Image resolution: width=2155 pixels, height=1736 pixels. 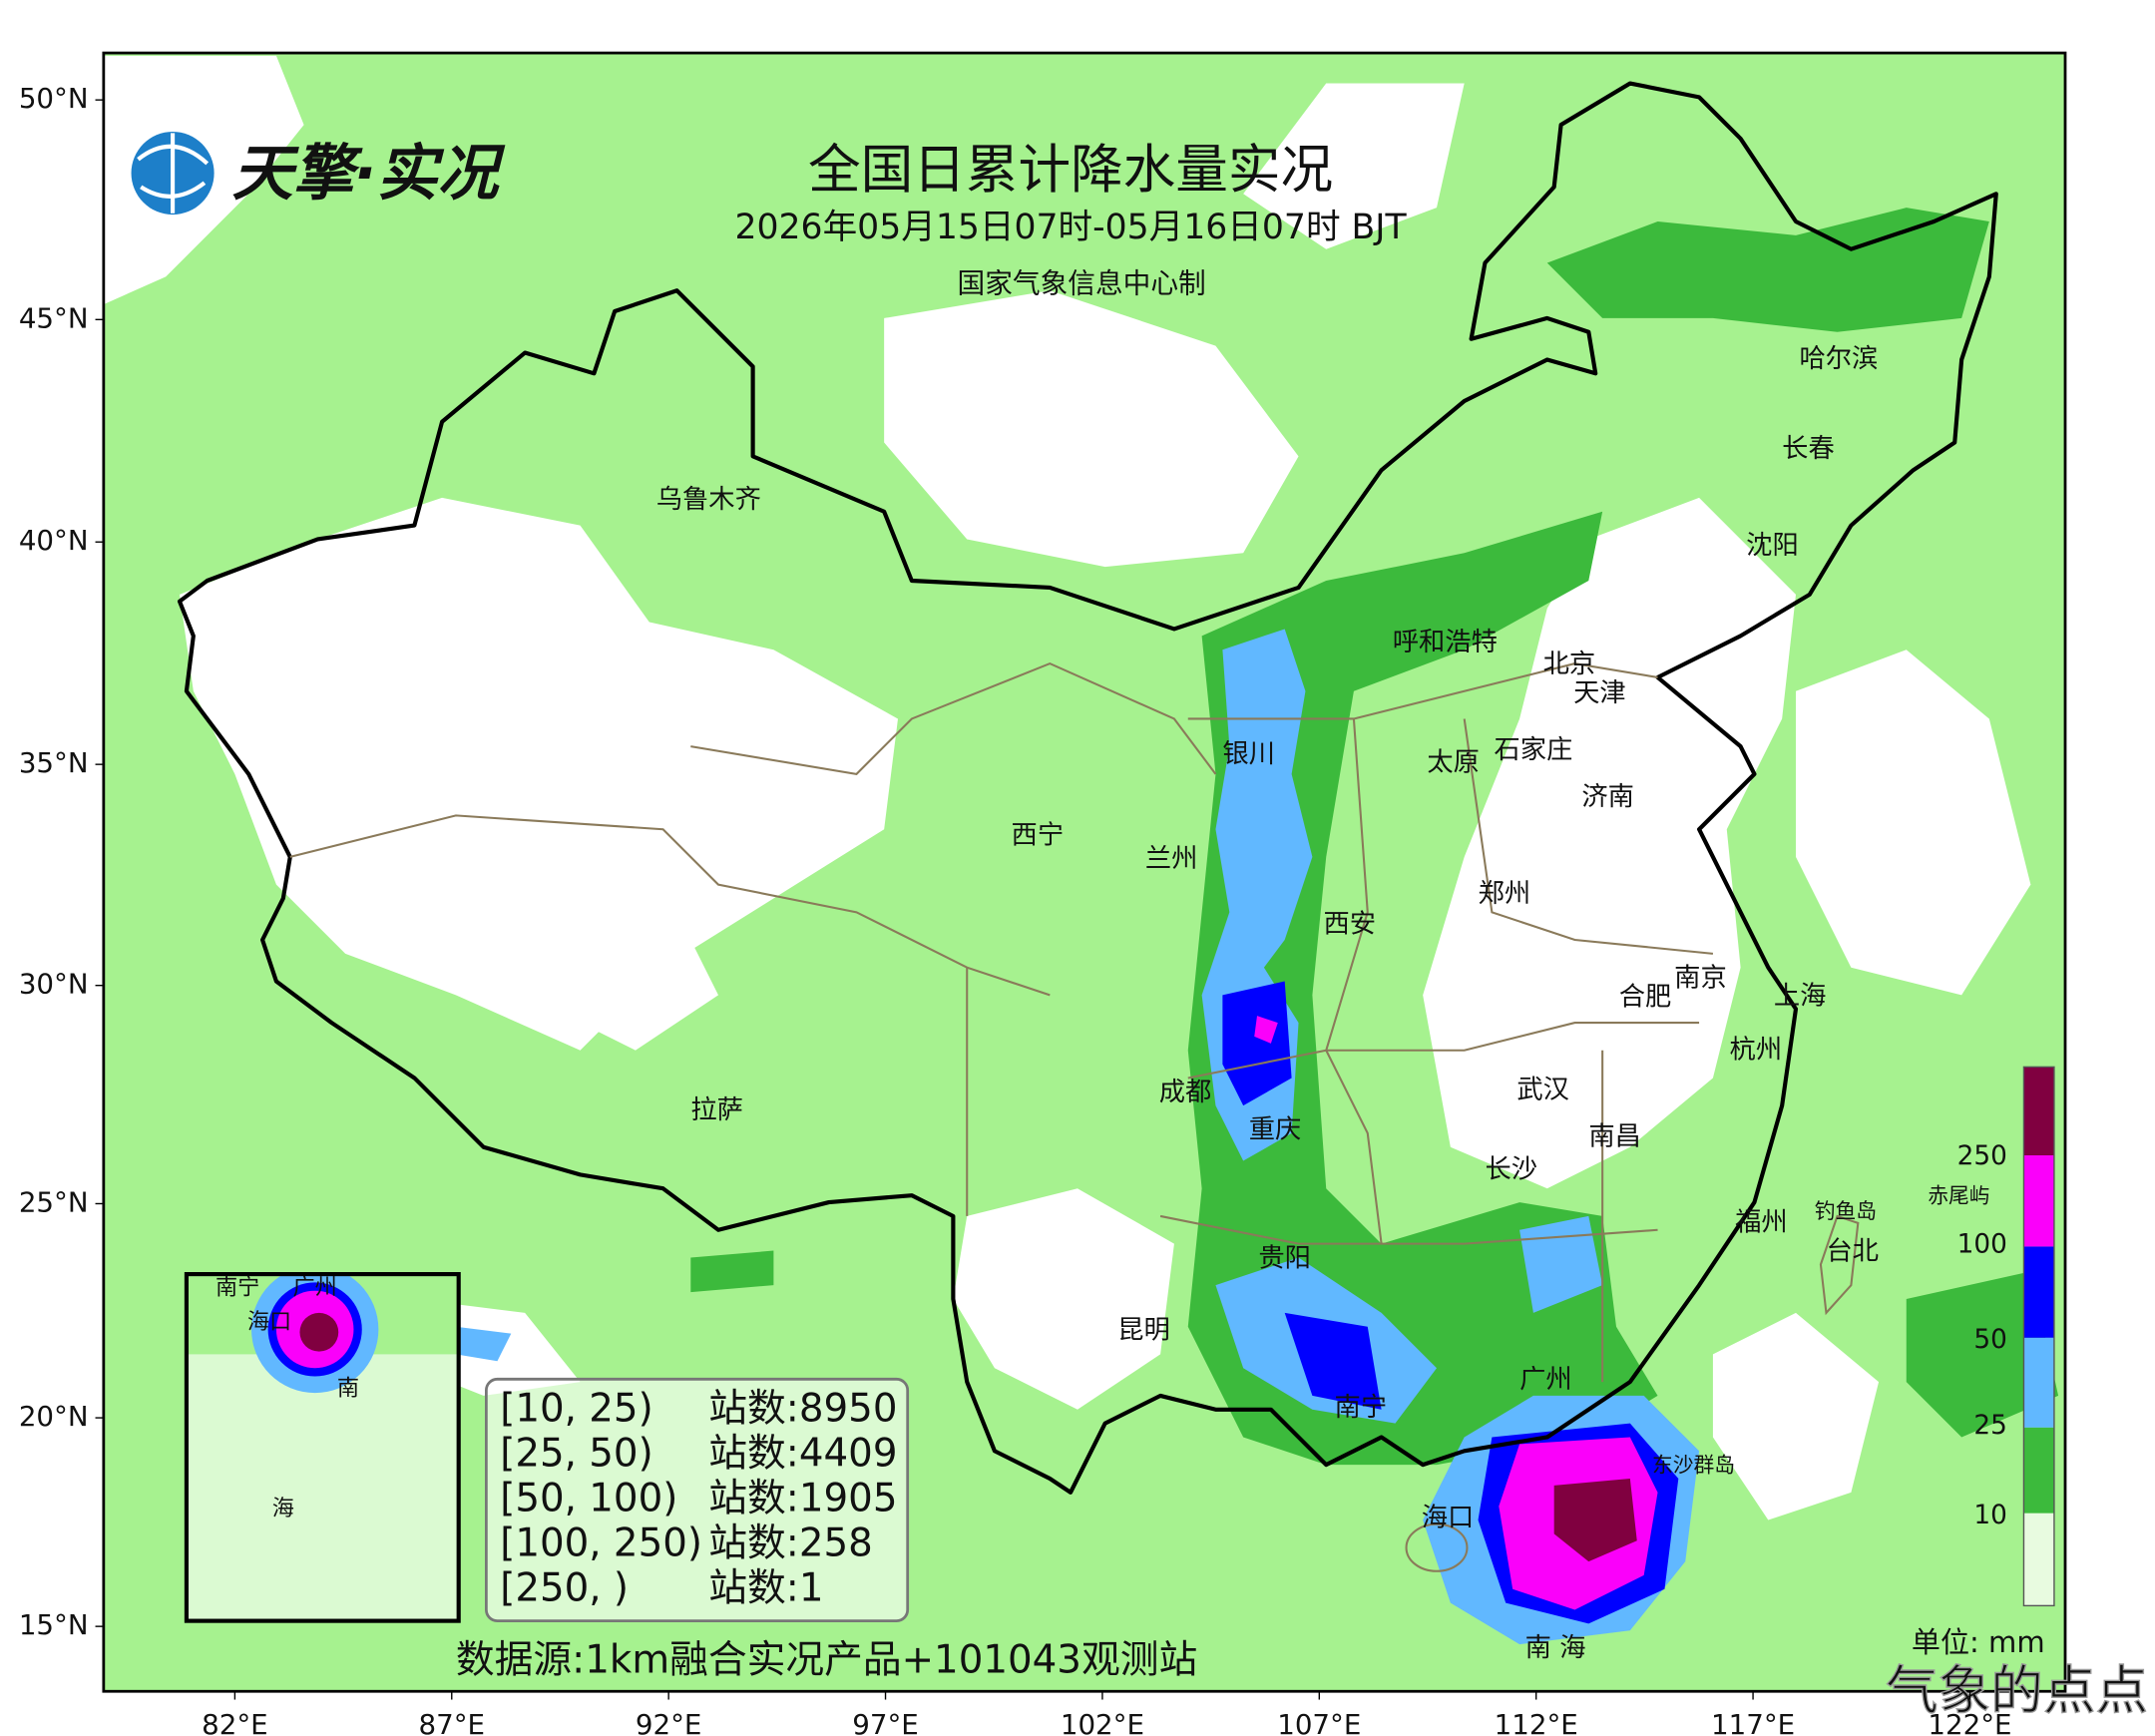 What do you see at coordinates (451, 1722) in the screenshot?
I see `lon-label: 87°E` at bounding box center [451, 1722].